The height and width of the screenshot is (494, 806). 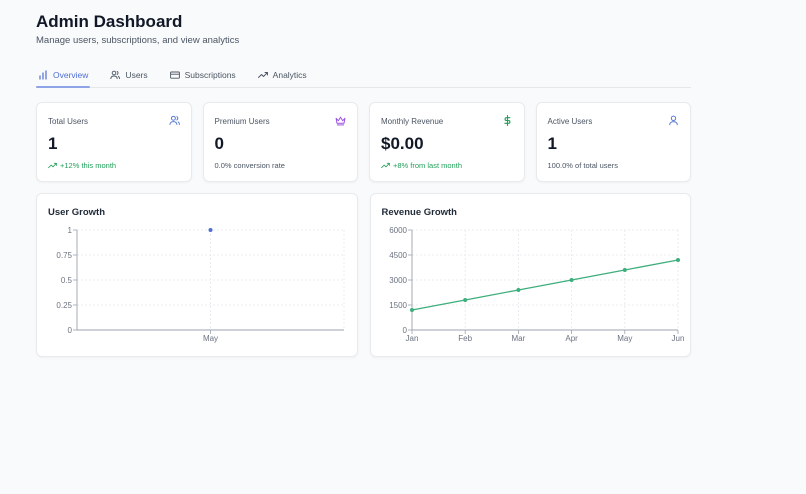 What do you see at coordinates (398, 255) in the screenshot?
I see `svg-text: 4500` at bounding box center [398, 255].